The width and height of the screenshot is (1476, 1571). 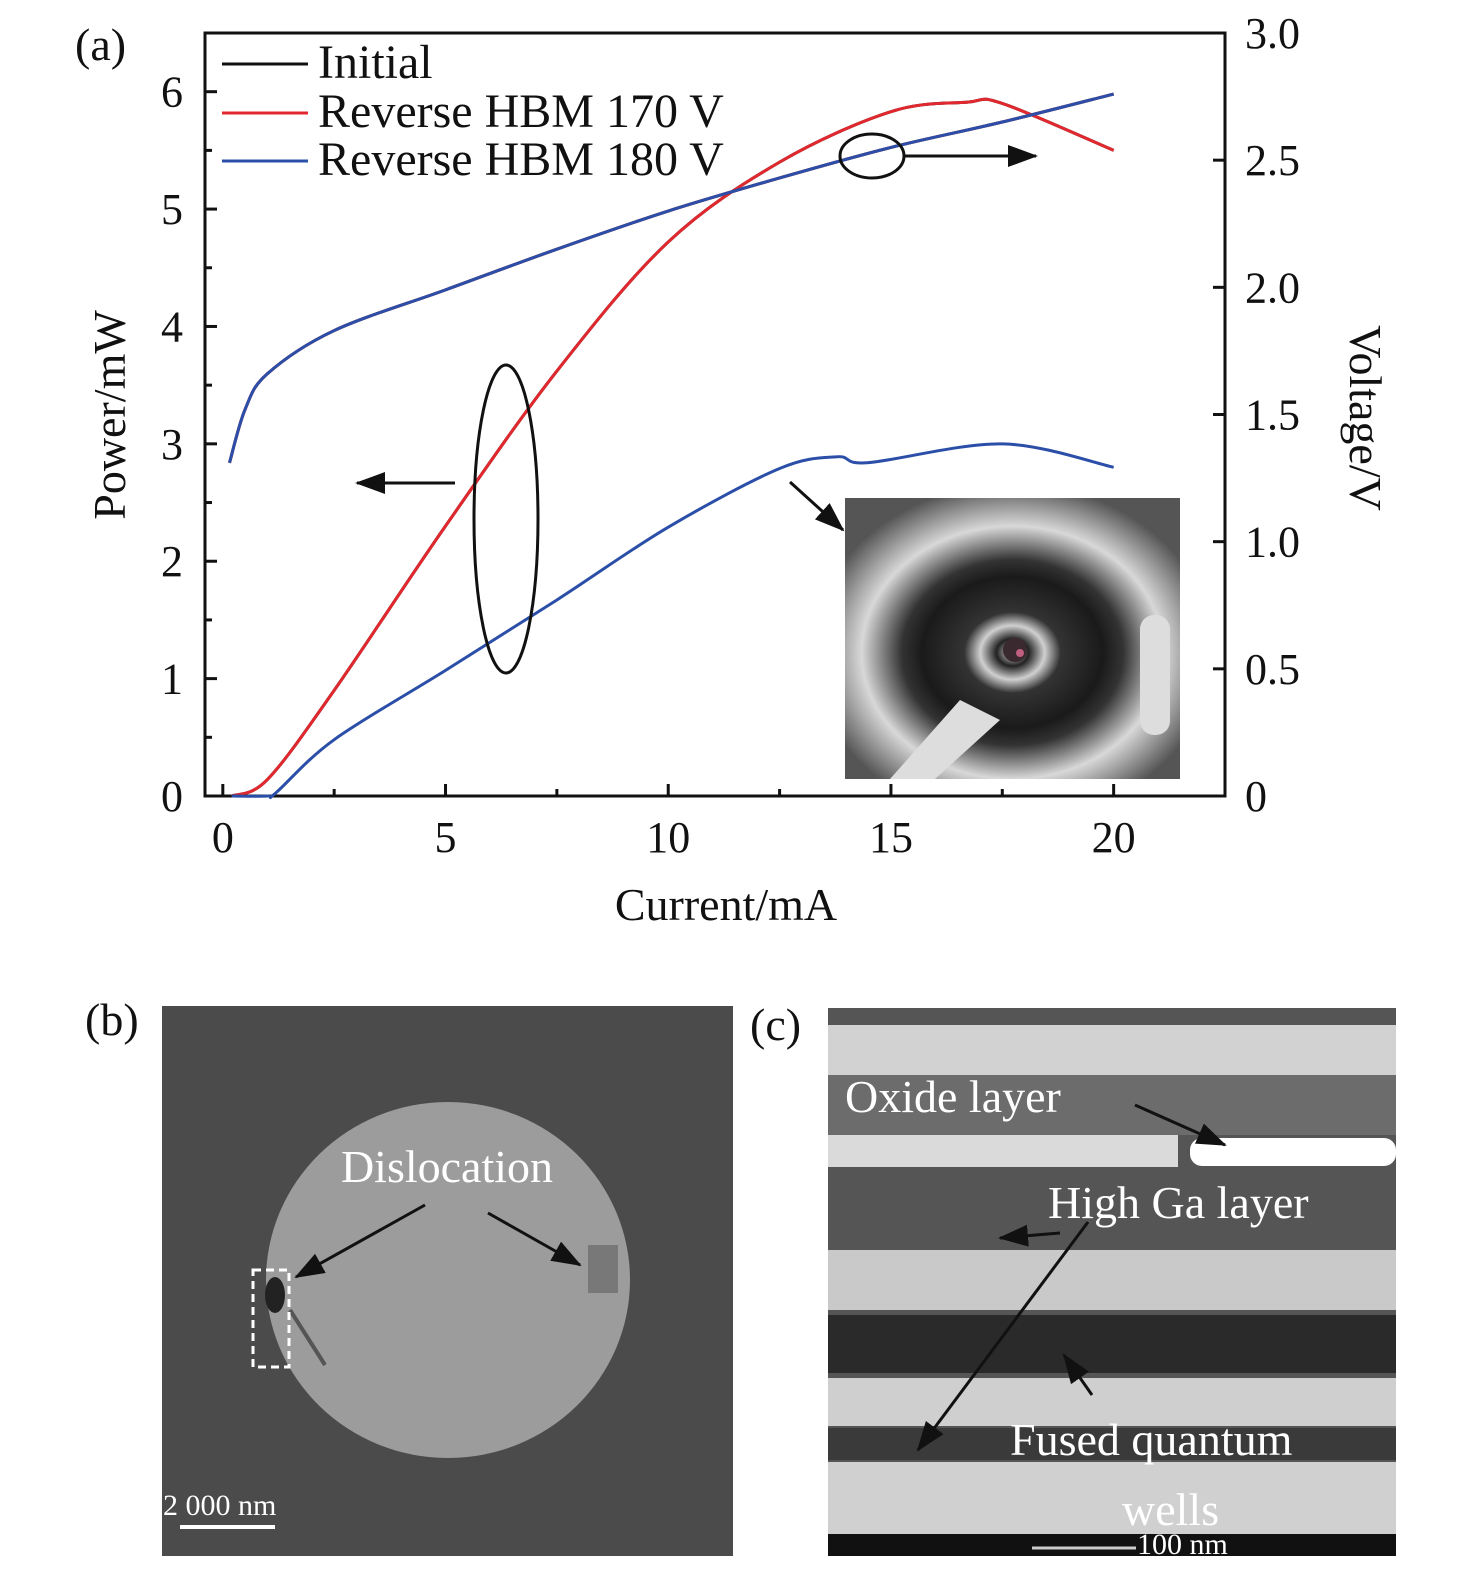 I want to click on x-axis-label: Current/mA, so click(x=726, y=904).